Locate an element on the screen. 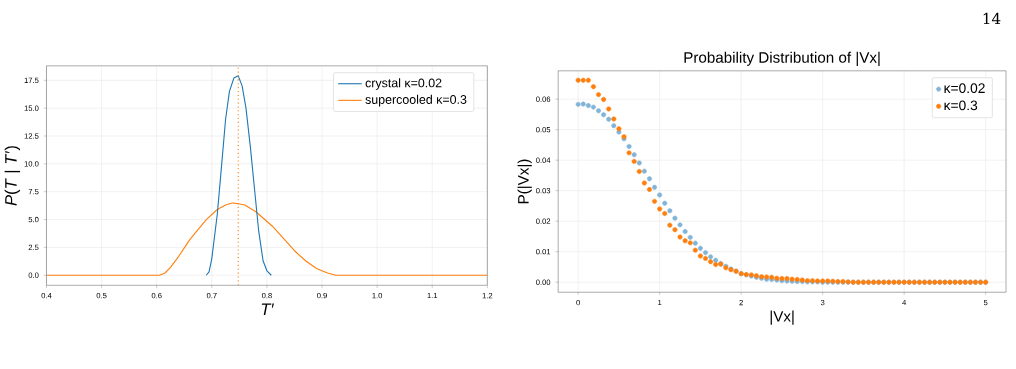 This screenshot has width=1016, height=369. legend-label: κ=0.3 is located at coordinates (961, 105).